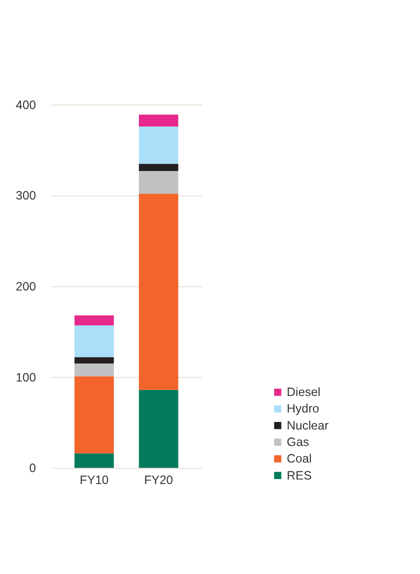  I want to click on y-tick-label: 200, so click(26, 286).